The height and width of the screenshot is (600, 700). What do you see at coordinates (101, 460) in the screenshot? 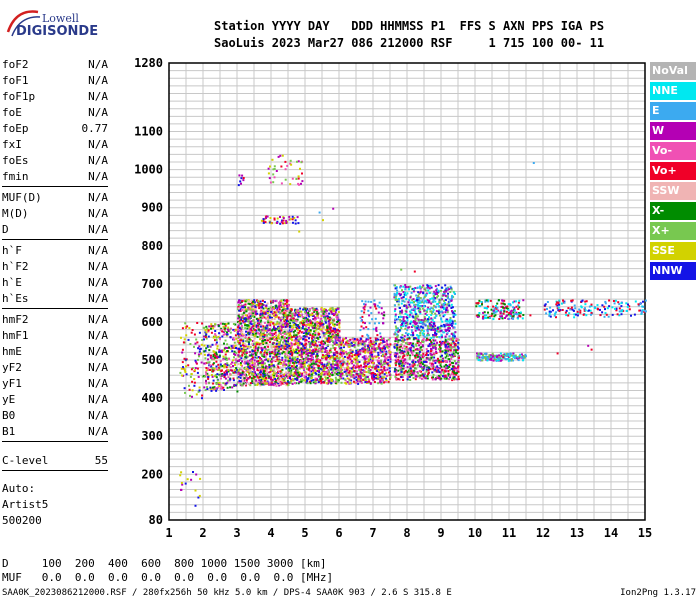
I see `param-value: 55` at bounding box center [101, 460].